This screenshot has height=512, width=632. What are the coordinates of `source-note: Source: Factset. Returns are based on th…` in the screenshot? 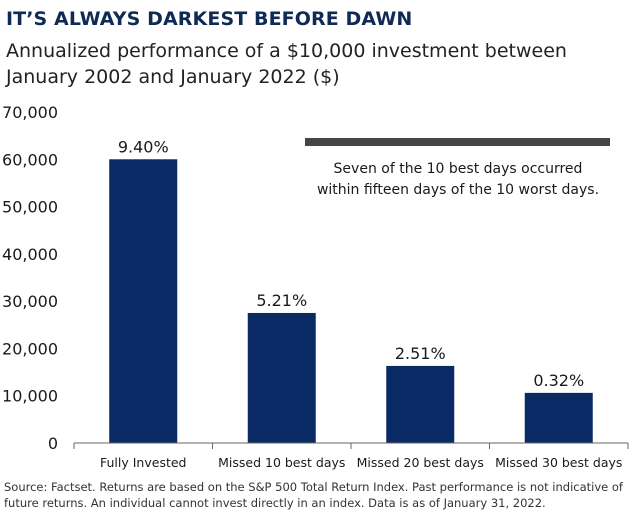 It's located at (313, 495).